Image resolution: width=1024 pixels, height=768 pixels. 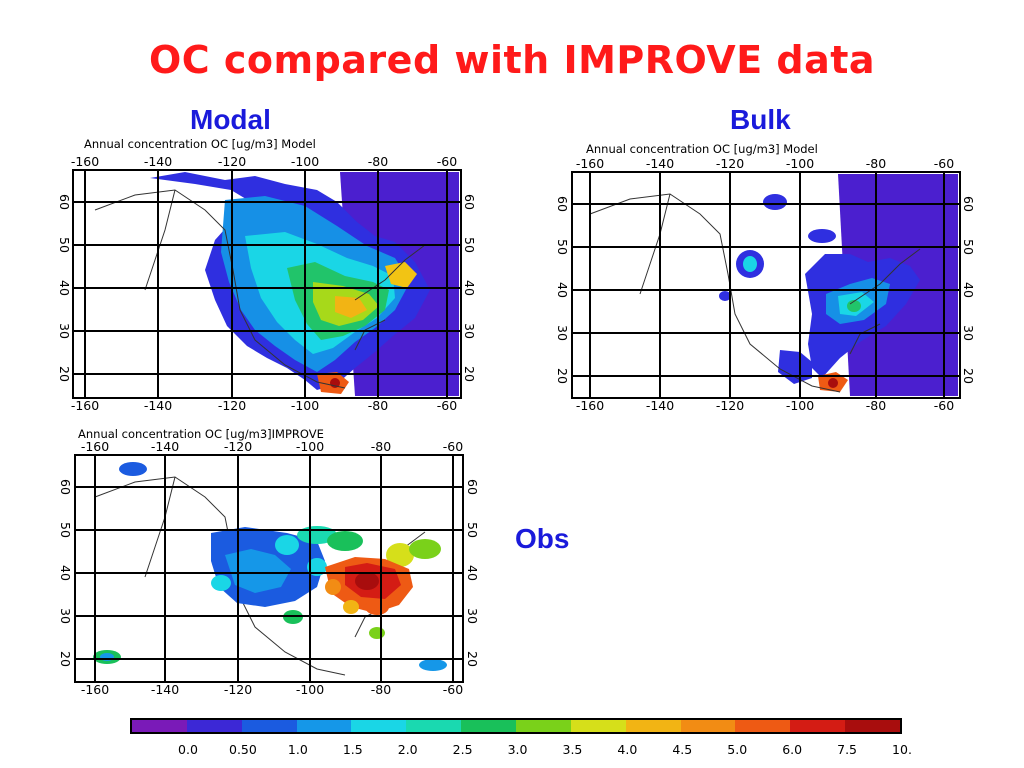 What do you see at coordinates (188, 749) in the screenshot?
I see `colorbar-label: 0.0` at bounding box center [188, 749].